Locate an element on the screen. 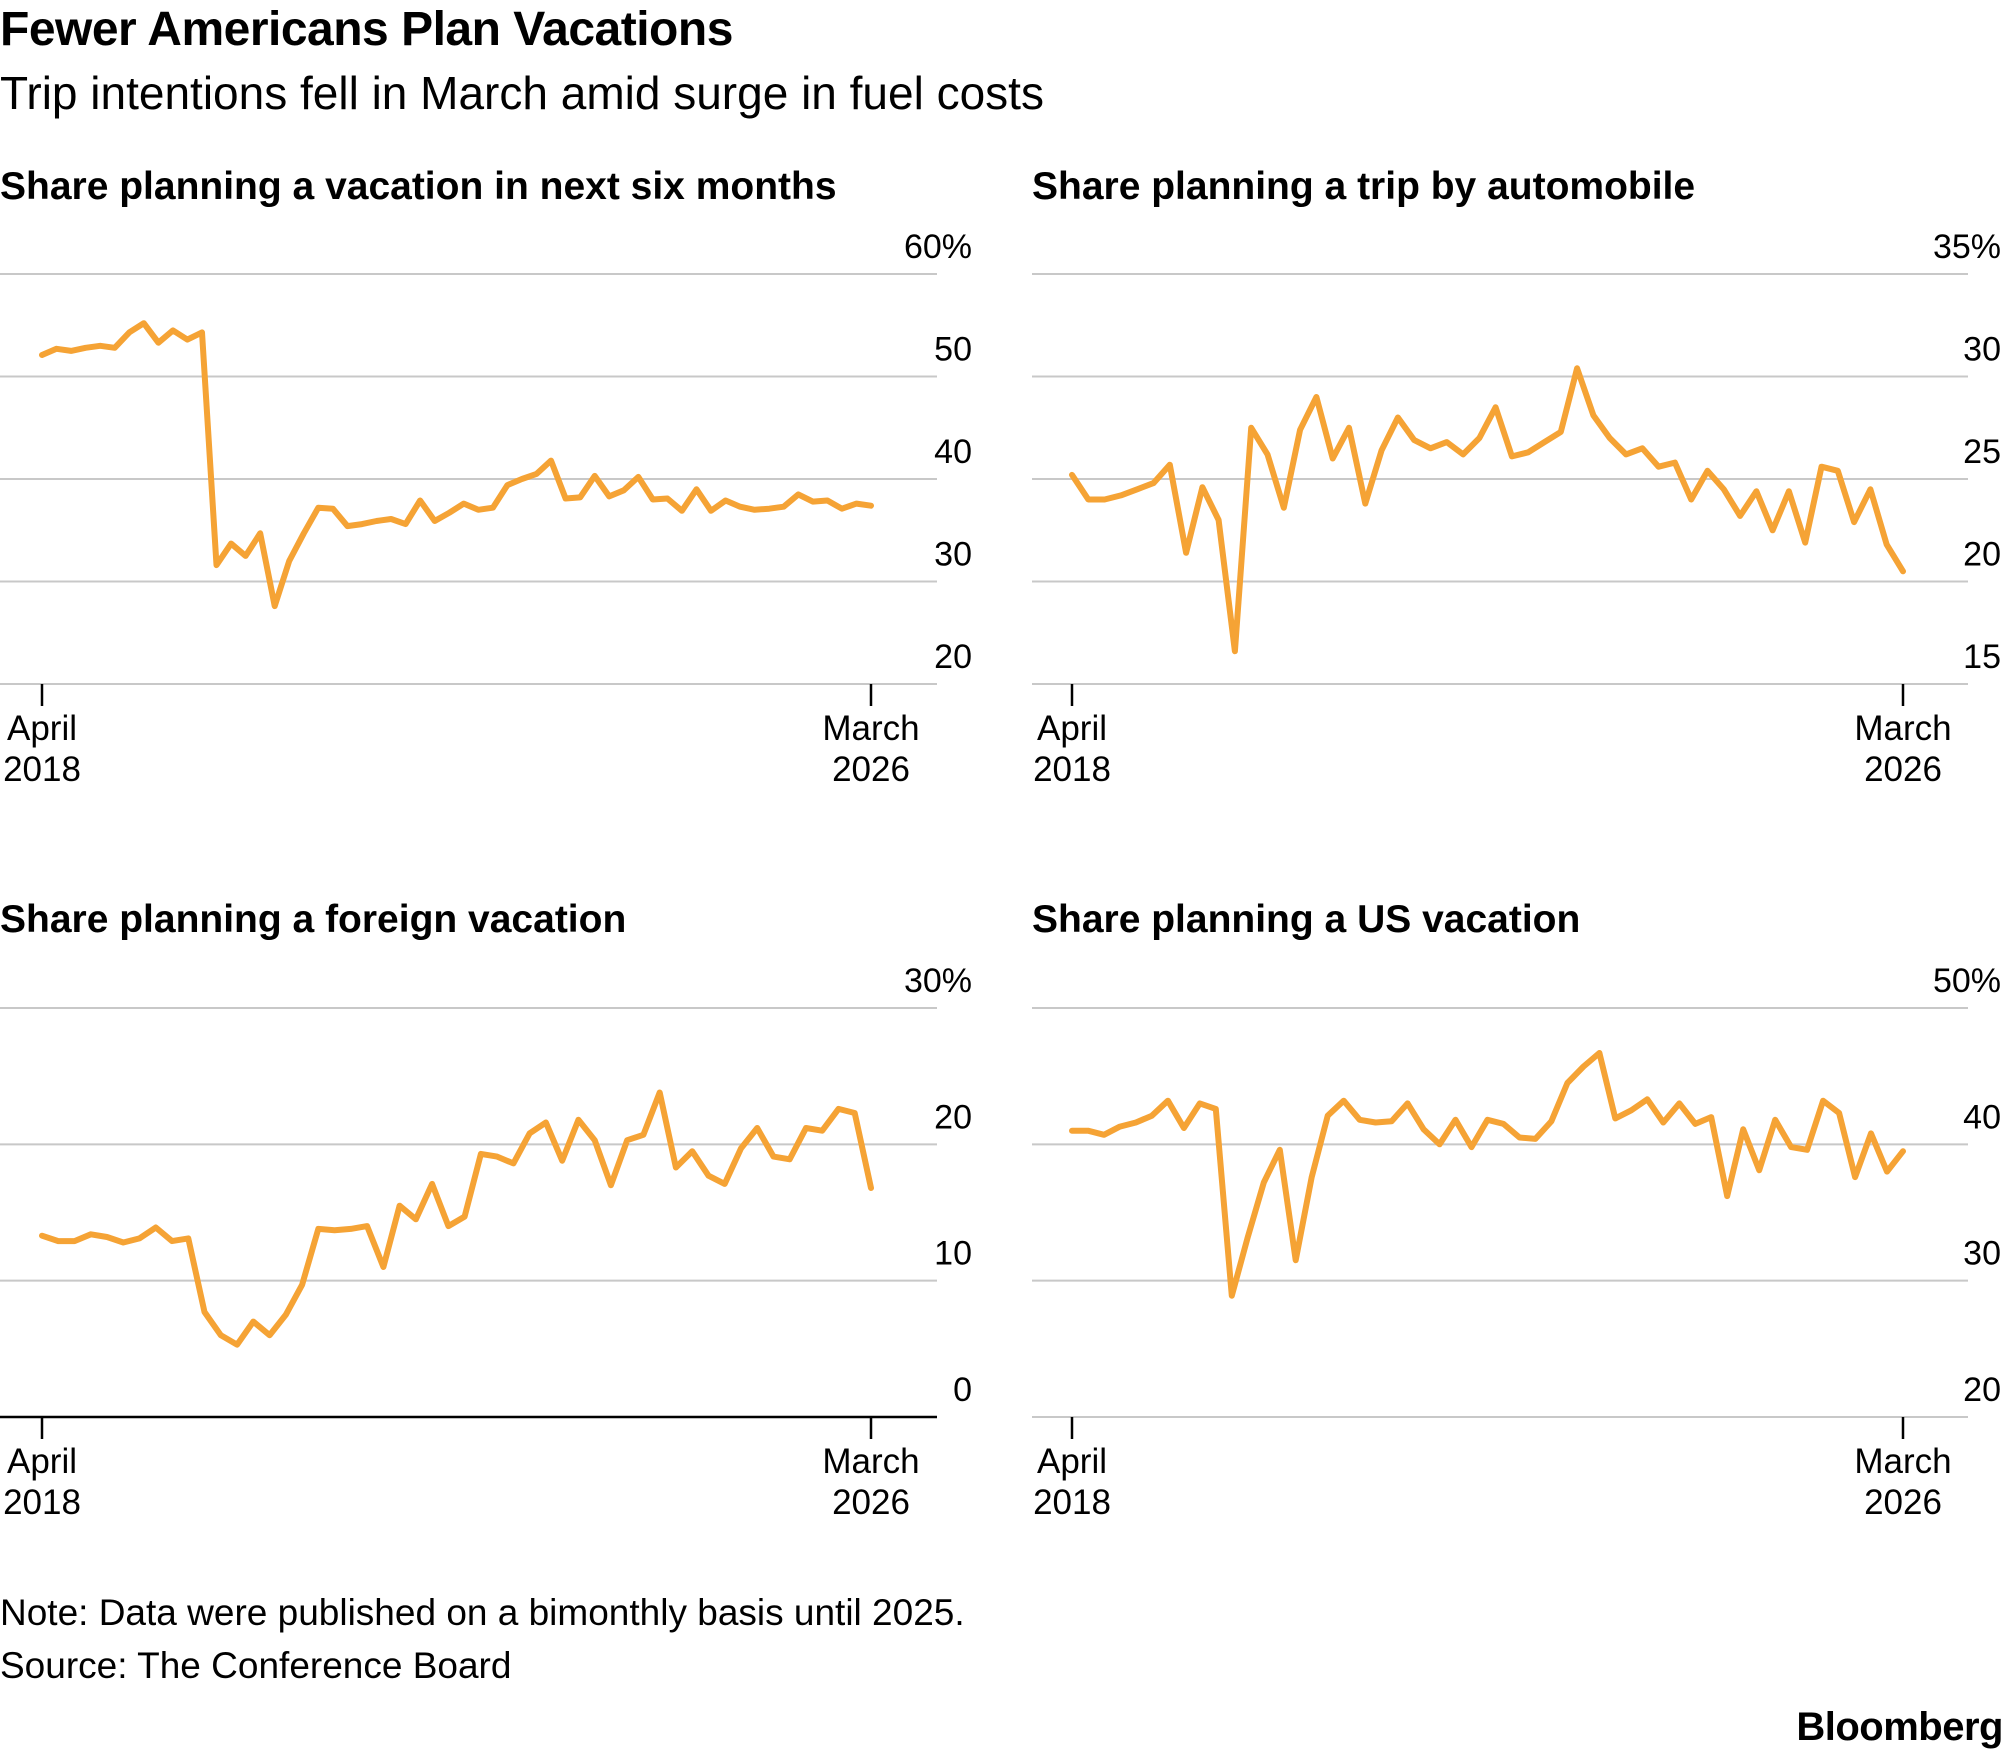 The width and height of the screenshot is (2003, 1752). us-y-tick-label: 30 is located at coordinates (1982, 1254).